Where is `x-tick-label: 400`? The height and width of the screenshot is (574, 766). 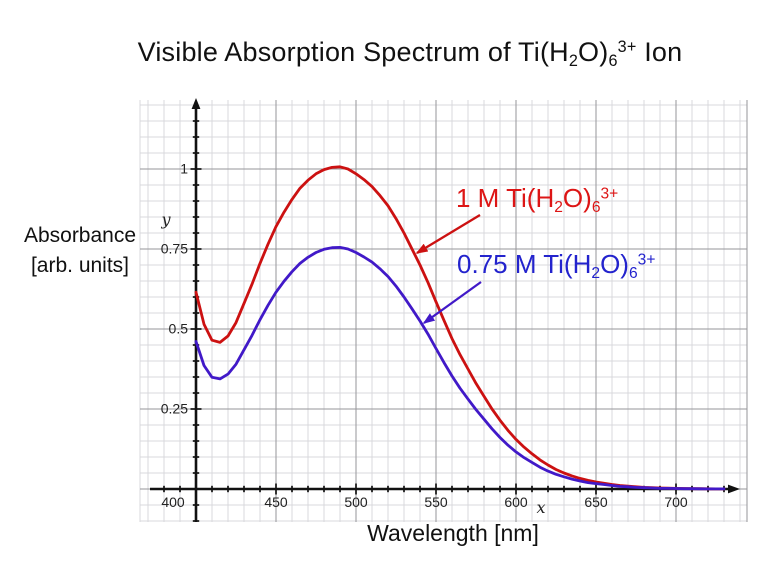
x-tick-label: 400 is located at coordinates (173, 502).